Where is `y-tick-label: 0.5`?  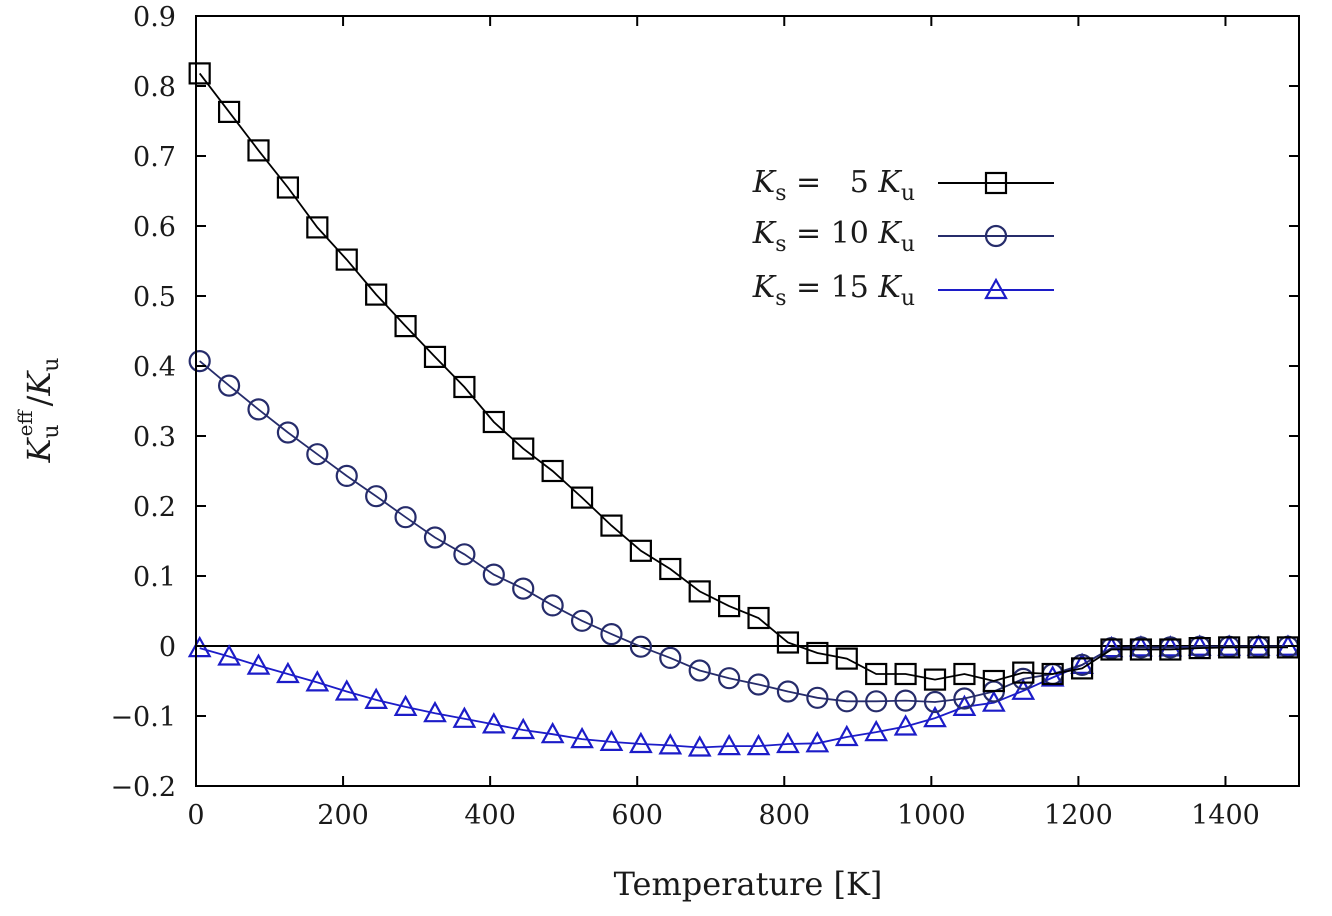
y-tick-label: 0.5 is located at coordinates (154, 297).